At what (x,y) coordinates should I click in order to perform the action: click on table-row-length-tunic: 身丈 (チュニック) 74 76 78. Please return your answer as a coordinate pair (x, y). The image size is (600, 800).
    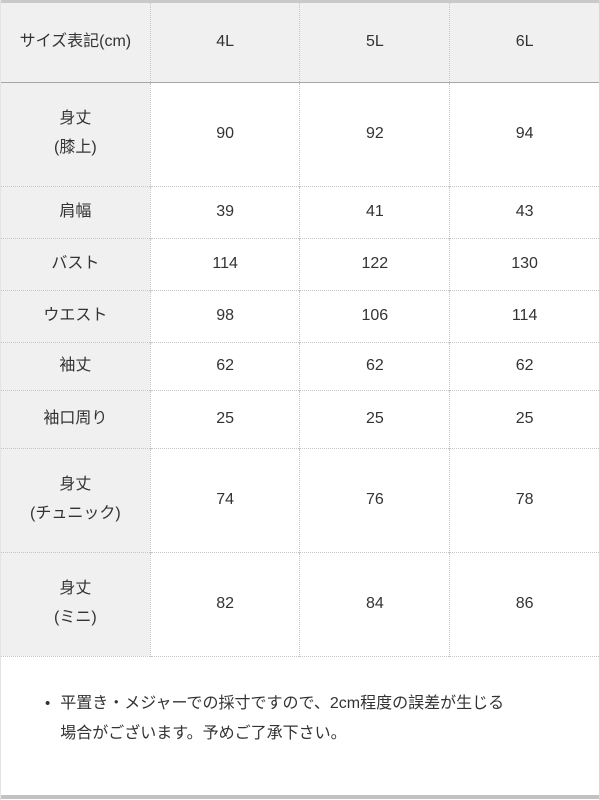
    Looking at the image, I should click on (300, 500).